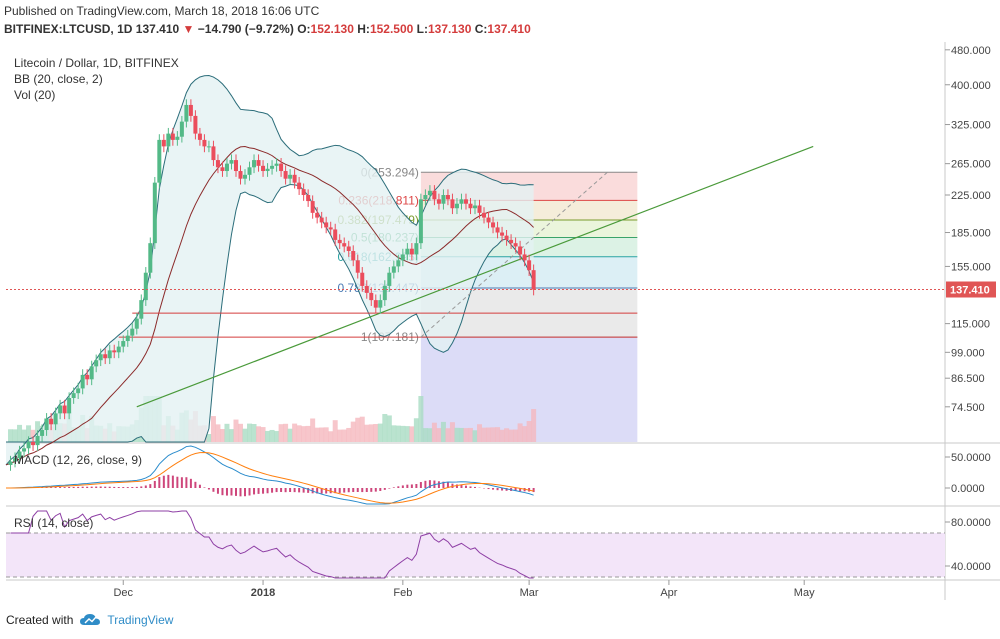 The image size is (1000, 639). Describe the element at coordinates (263, 593) in the screenshot. I see `time-tick-label: 2018` at that location.